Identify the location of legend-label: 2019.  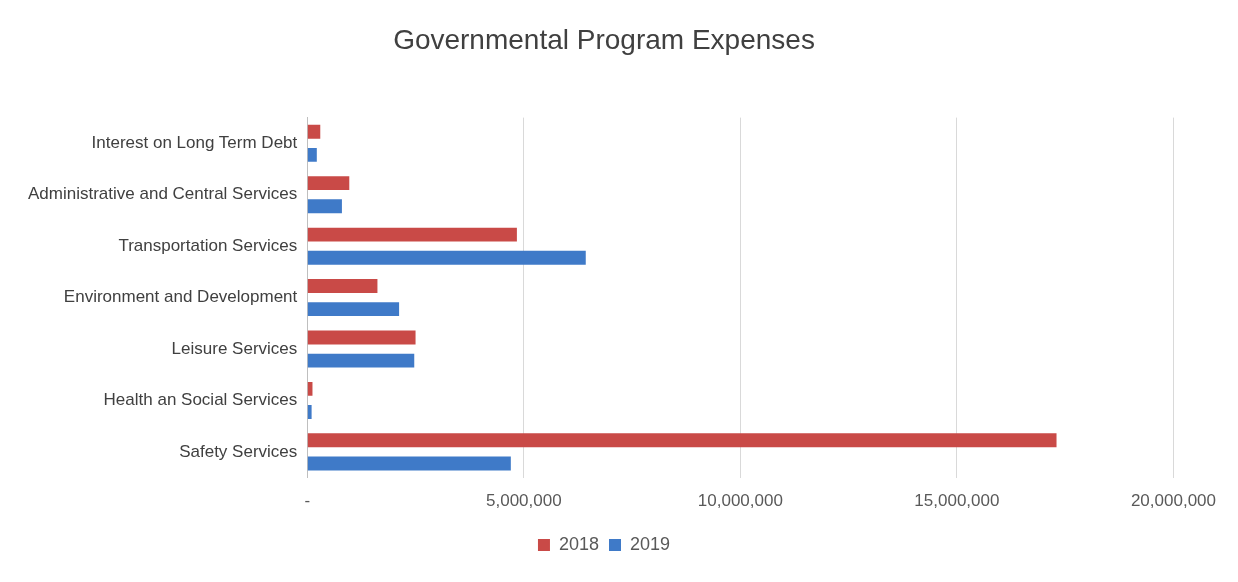
(650, 543).